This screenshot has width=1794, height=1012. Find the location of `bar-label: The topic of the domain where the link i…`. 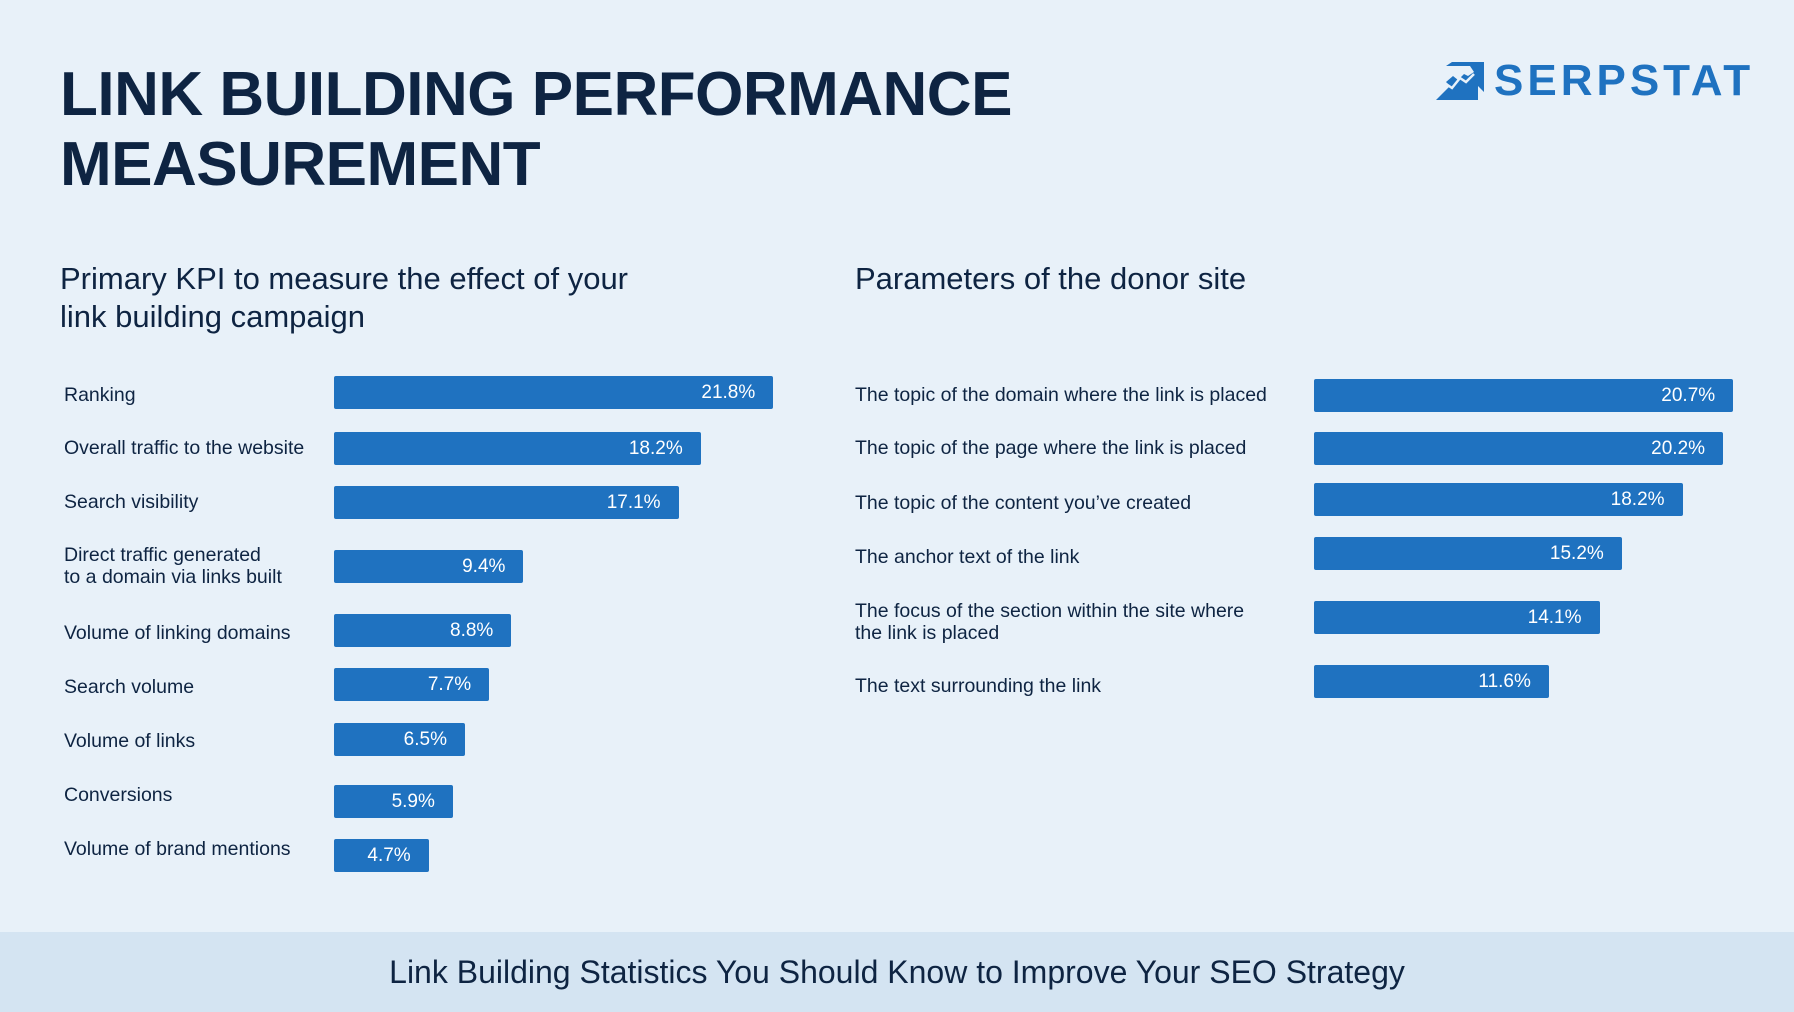

bar-label: The topic of the domain where the link i… is located at coordinates (1061, 395).